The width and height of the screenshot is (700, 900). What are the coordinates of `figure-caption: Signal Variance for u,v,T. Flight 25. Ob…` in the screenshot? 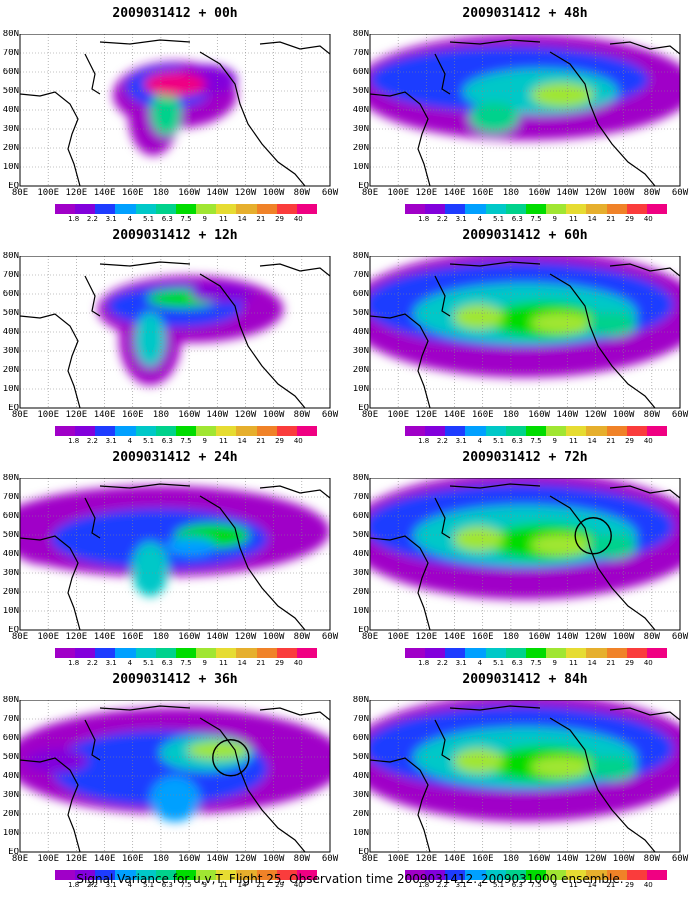 It's located at (350, 879).